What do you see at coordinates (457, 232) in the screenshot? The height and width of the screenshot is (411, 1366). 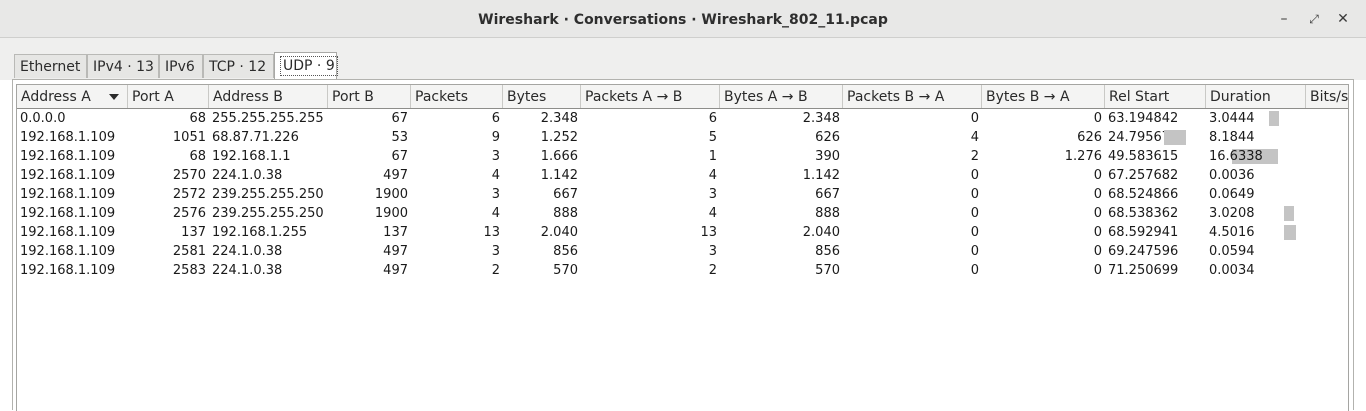 I see `cell-packets: 13` at bounding box center [457, 232].